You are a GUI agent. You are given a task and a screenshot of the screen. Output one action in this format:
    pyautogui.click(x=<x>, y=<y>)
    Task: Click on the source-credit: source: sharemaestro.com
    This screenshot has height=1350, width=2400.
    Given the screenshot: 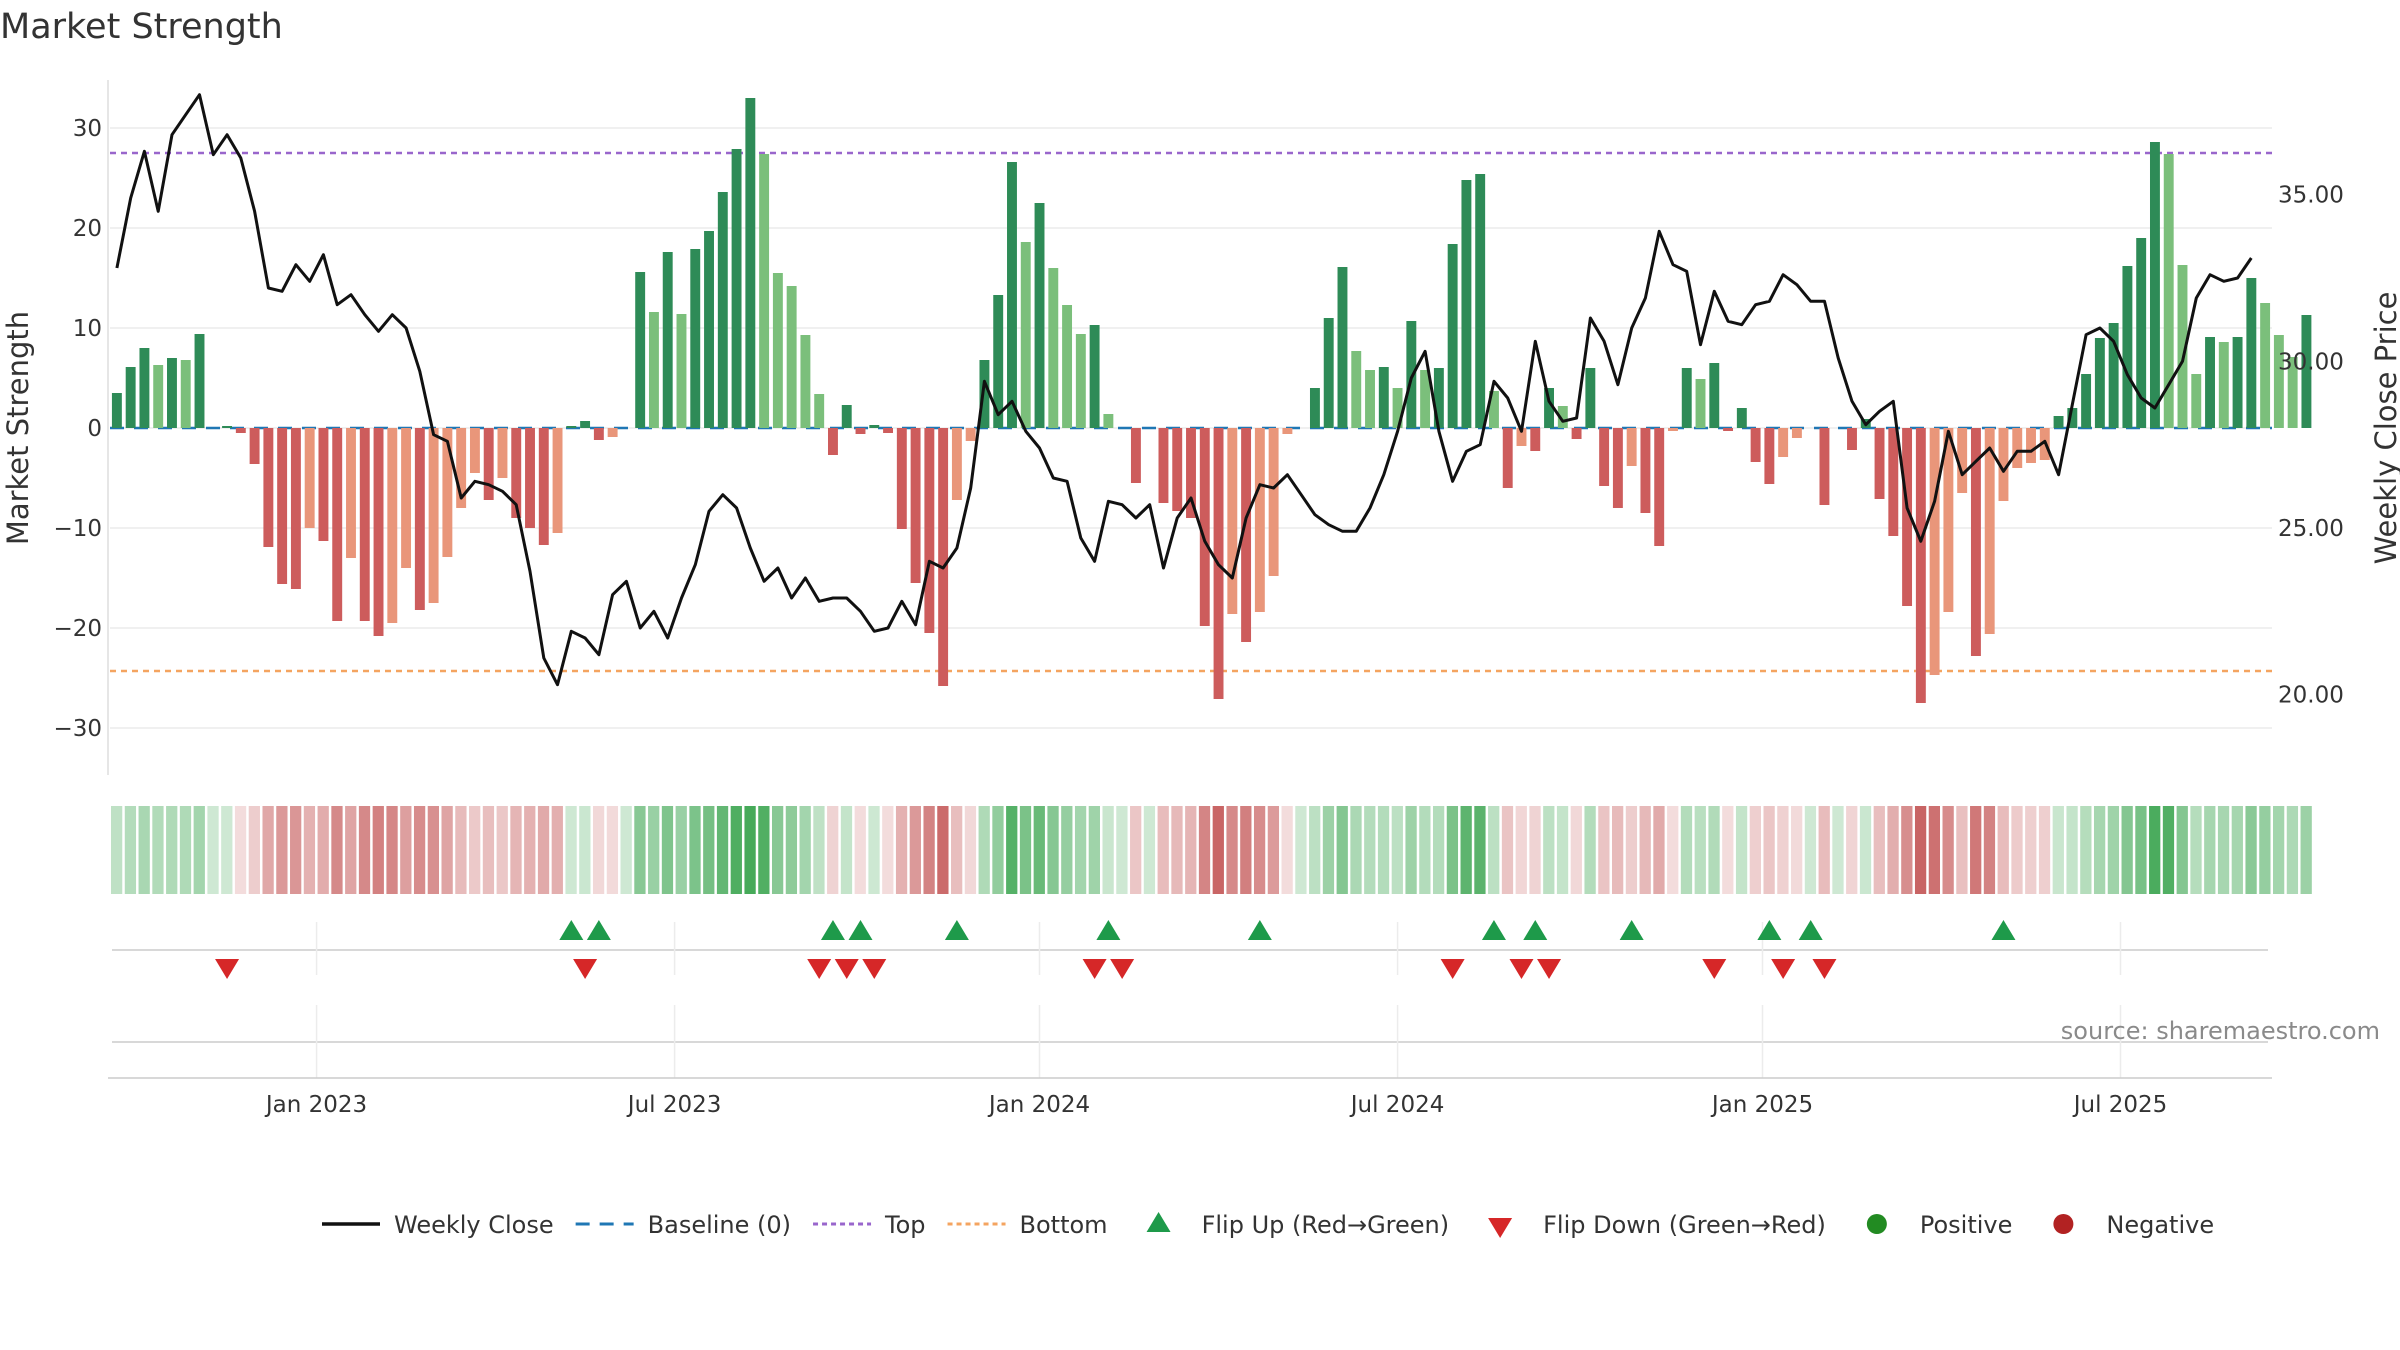 What is the action you would take?
    pyautogui.click(x=2220, y=1031)
    